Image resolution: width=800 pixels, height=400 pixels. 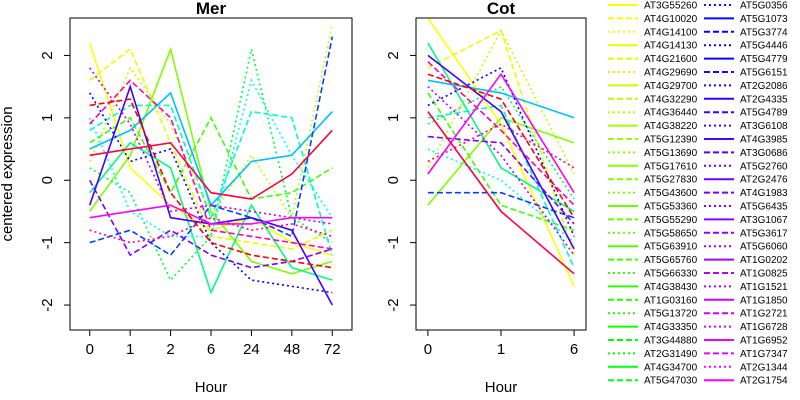 I want to click on legend-label: AT4G33350, so click(x=671, y=327).